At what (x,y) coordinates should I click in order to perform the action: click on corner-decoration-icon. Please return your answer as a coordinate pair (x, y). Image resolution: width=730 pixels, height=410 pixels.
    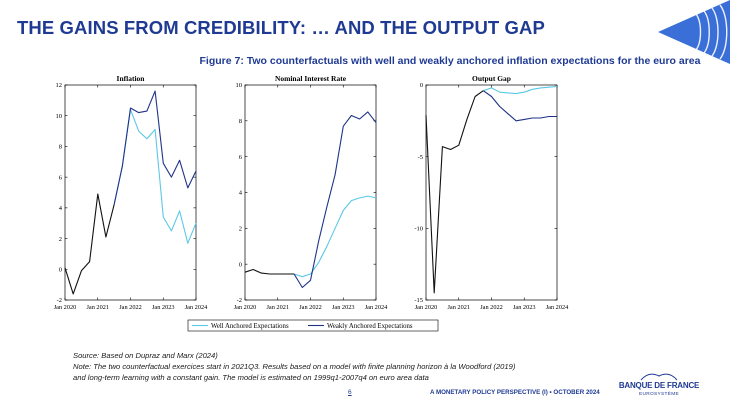
    Looking at the image, I should click on (694, 32).